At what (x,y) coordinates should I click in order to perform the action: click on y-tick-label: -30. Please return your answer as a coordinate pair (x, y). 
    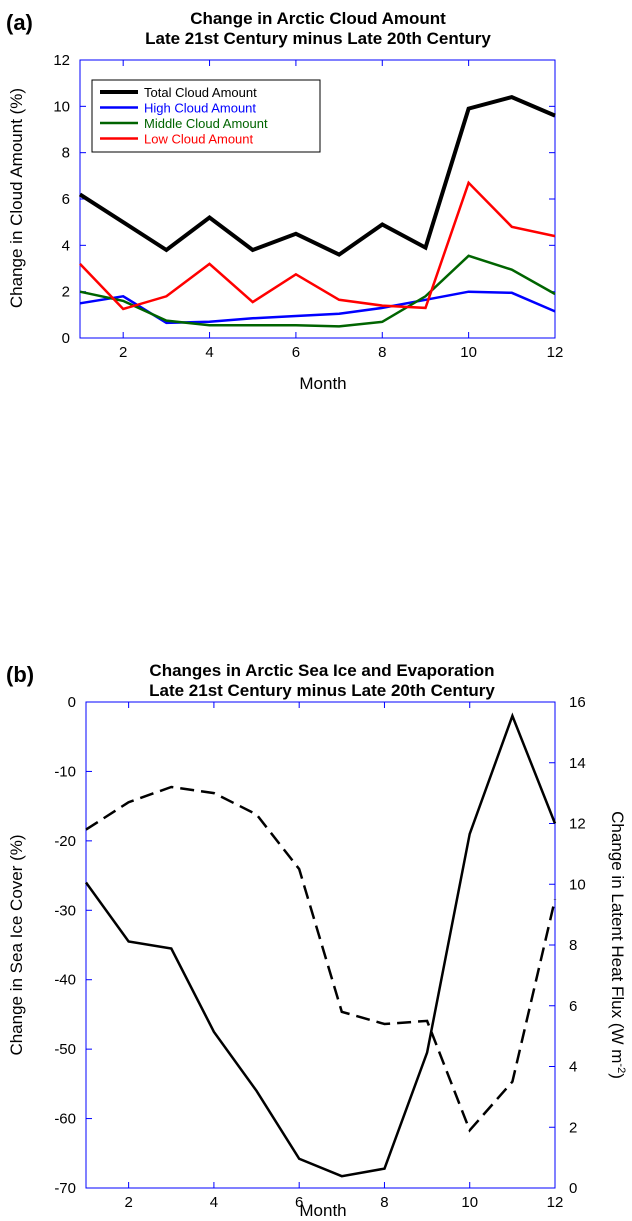
    Looking at the image, I should click on (65, 910).